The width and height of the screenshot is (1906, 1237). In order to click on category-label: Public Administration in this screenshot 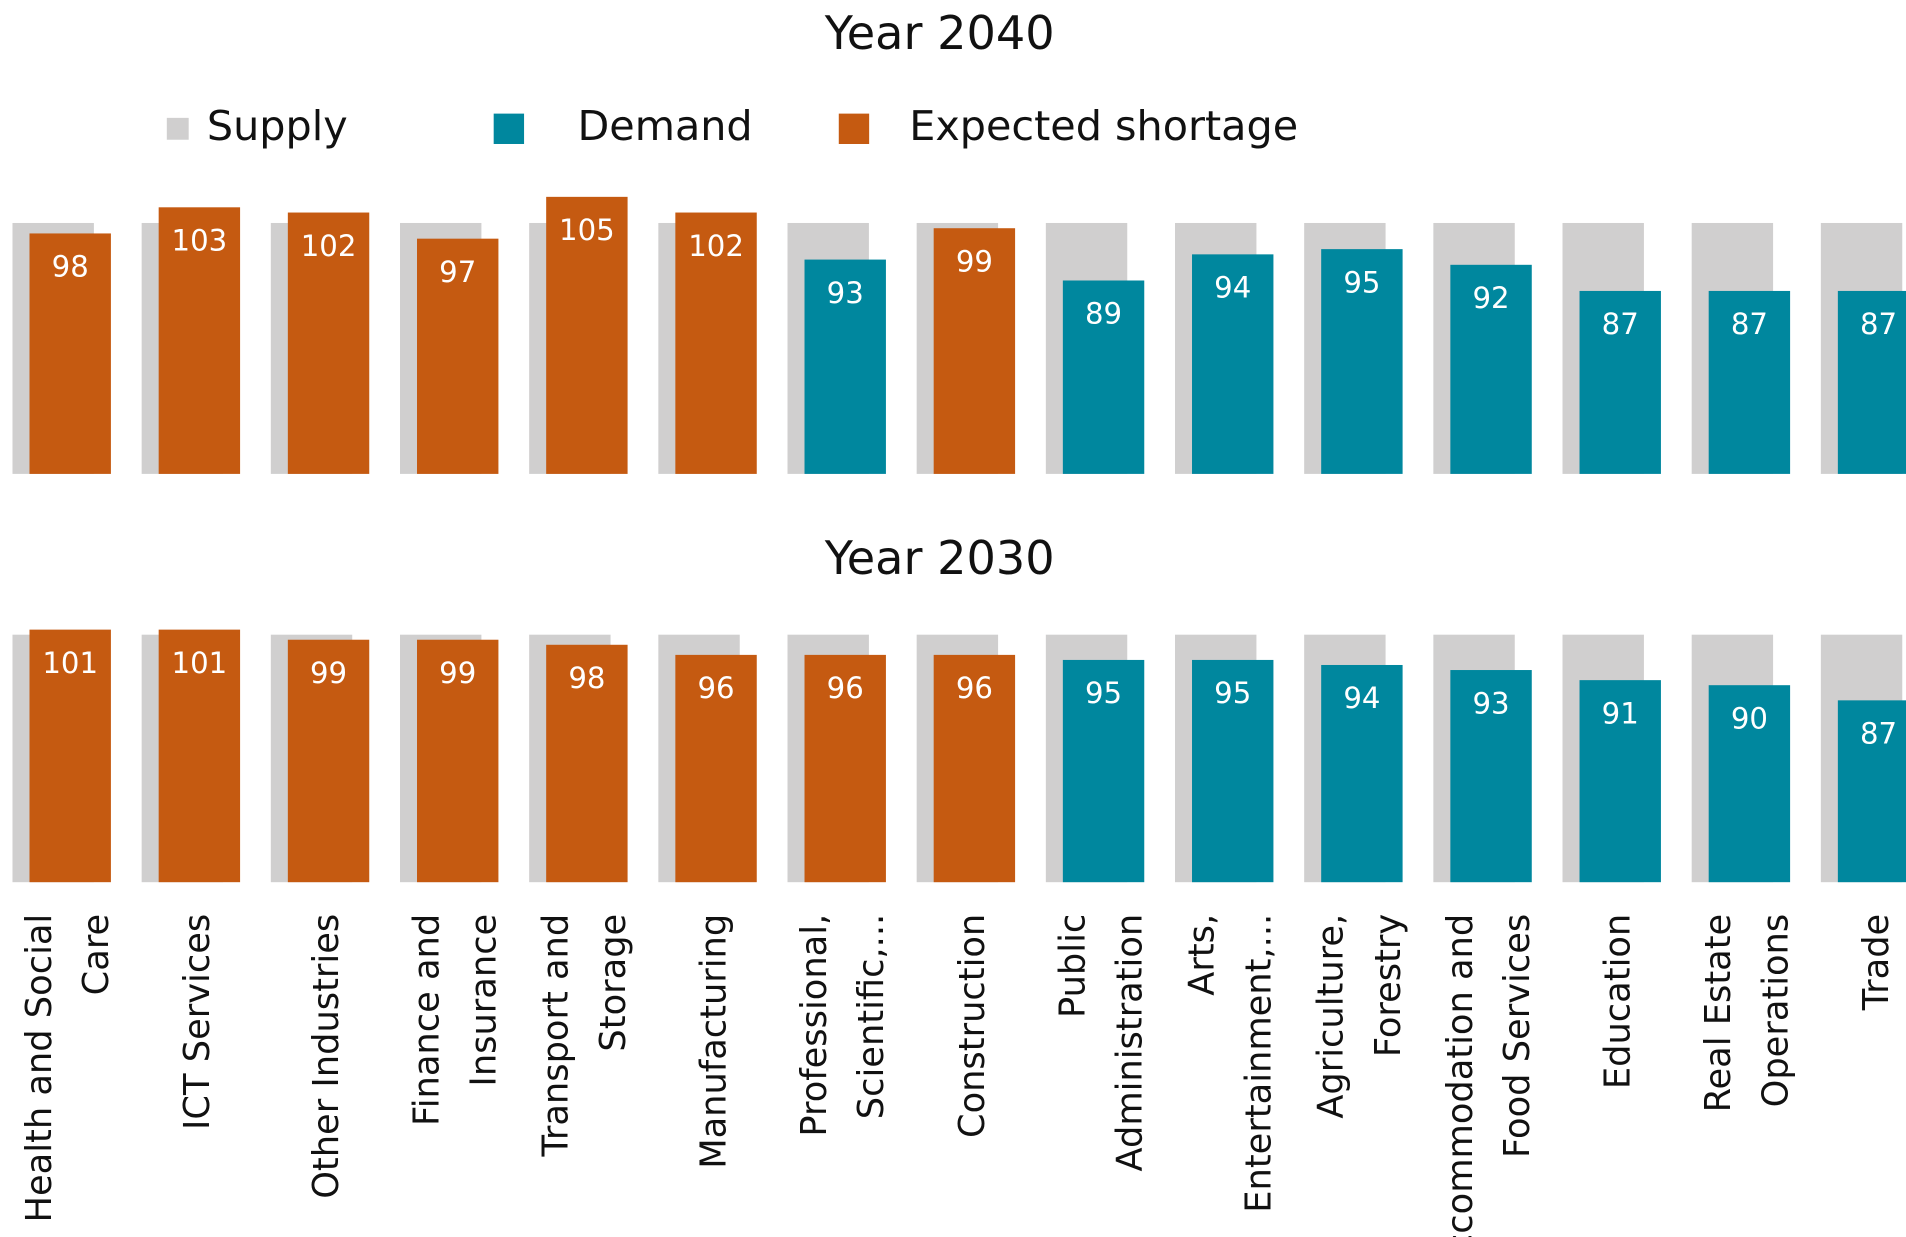, I will do `click(1101, 1043)`.